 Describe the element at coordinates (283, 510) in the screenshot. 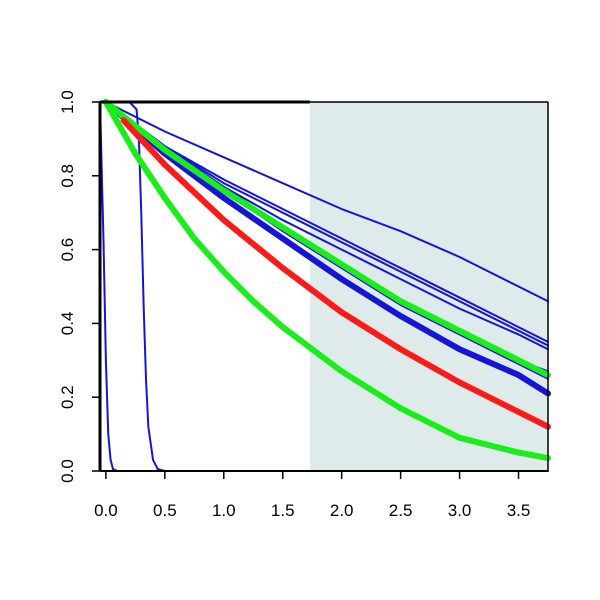

I see `x-tick-label: 1.5` at that location.